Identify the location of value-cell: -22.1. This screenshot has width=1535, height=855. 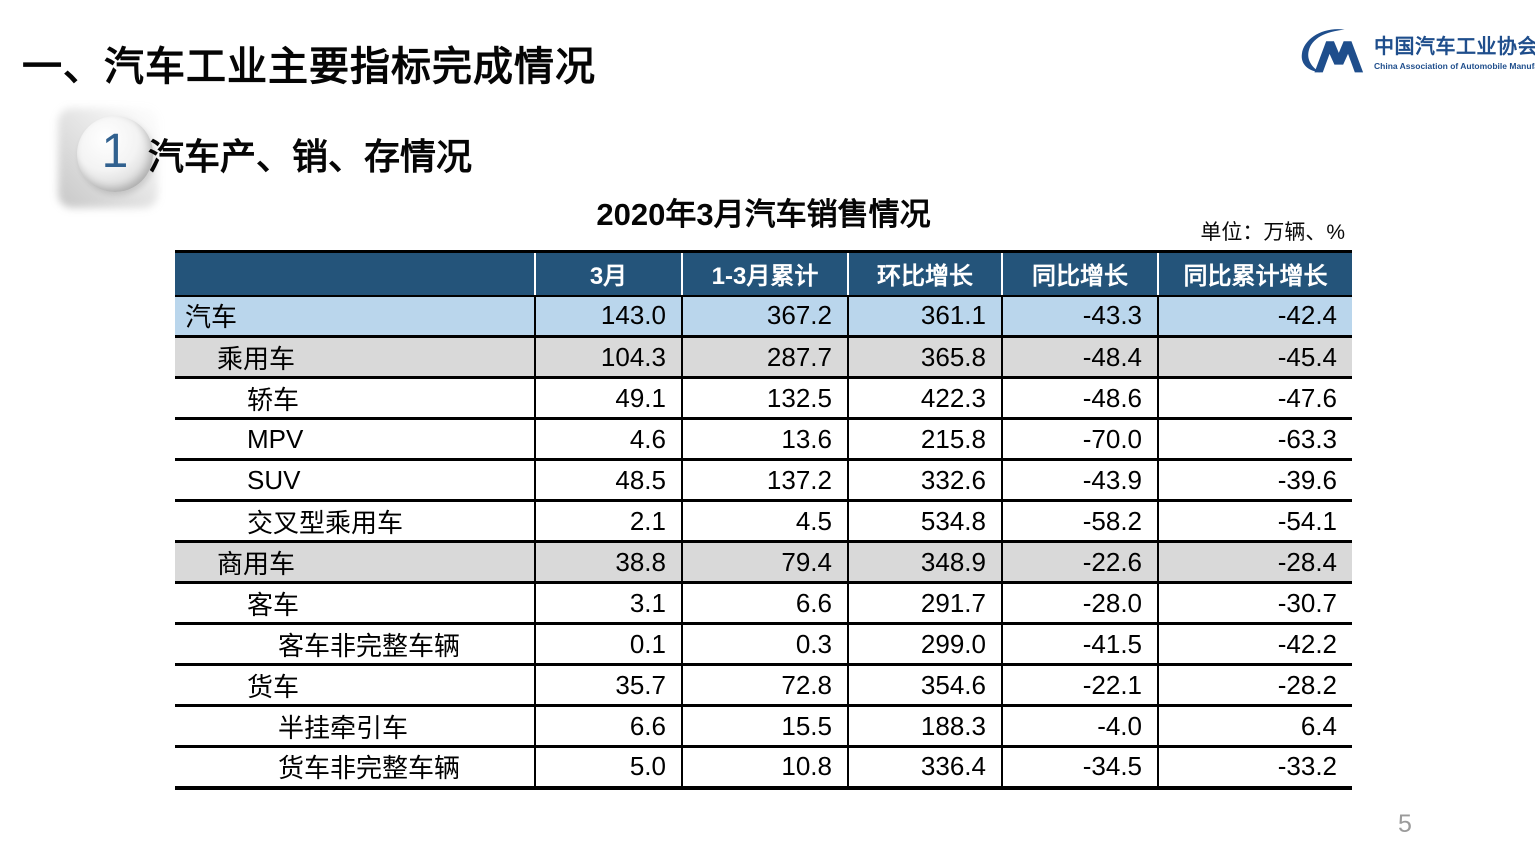
(1080, 685).